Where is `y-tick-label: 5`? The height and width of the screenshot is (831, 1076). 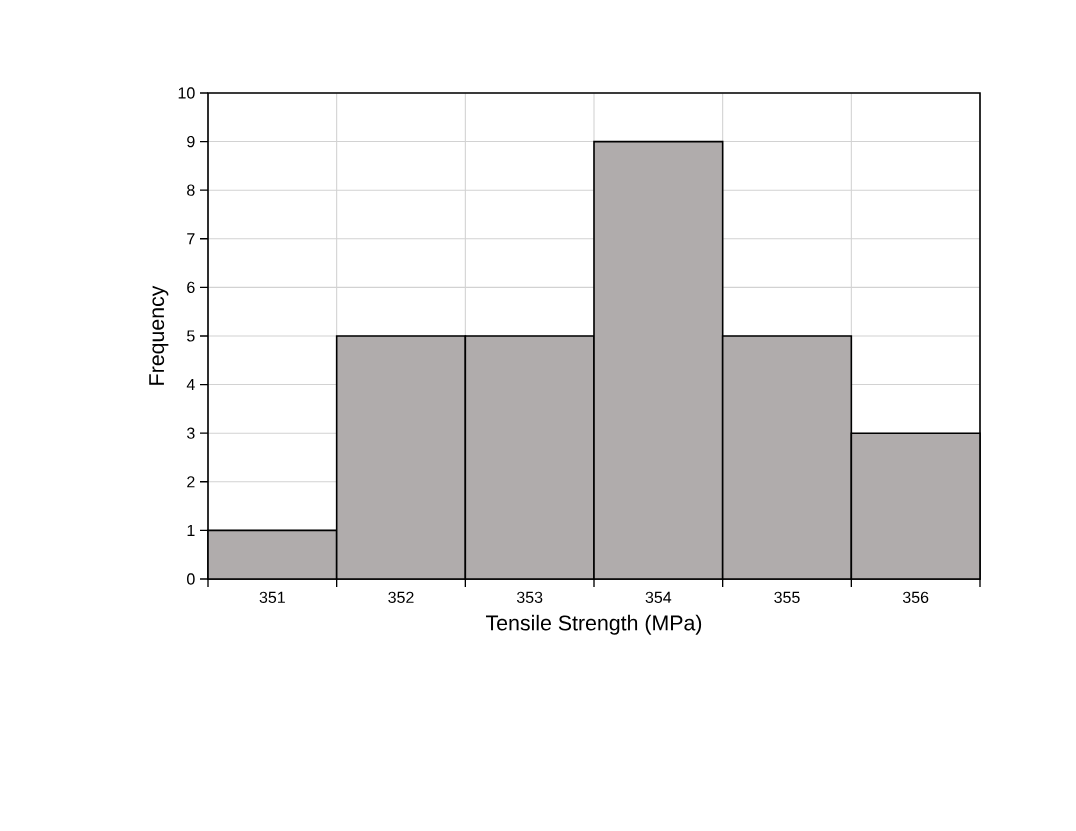 y-tick-label: 5 is located at coordinates (191, 336).